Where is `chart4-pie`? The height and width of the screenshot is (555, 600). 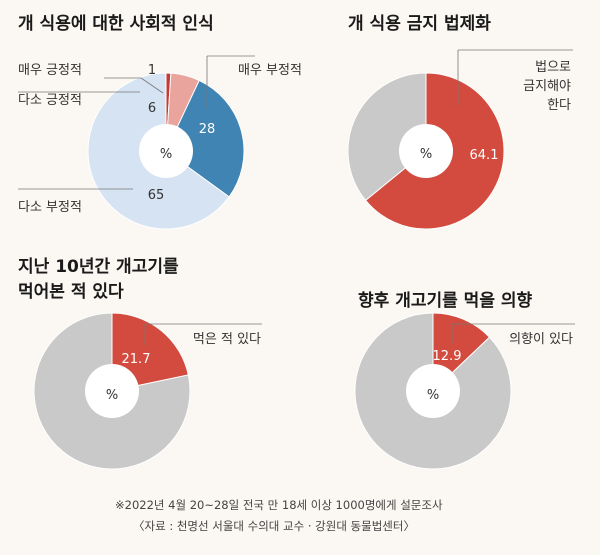 chart4-pie is located at coordinates (433, 391).